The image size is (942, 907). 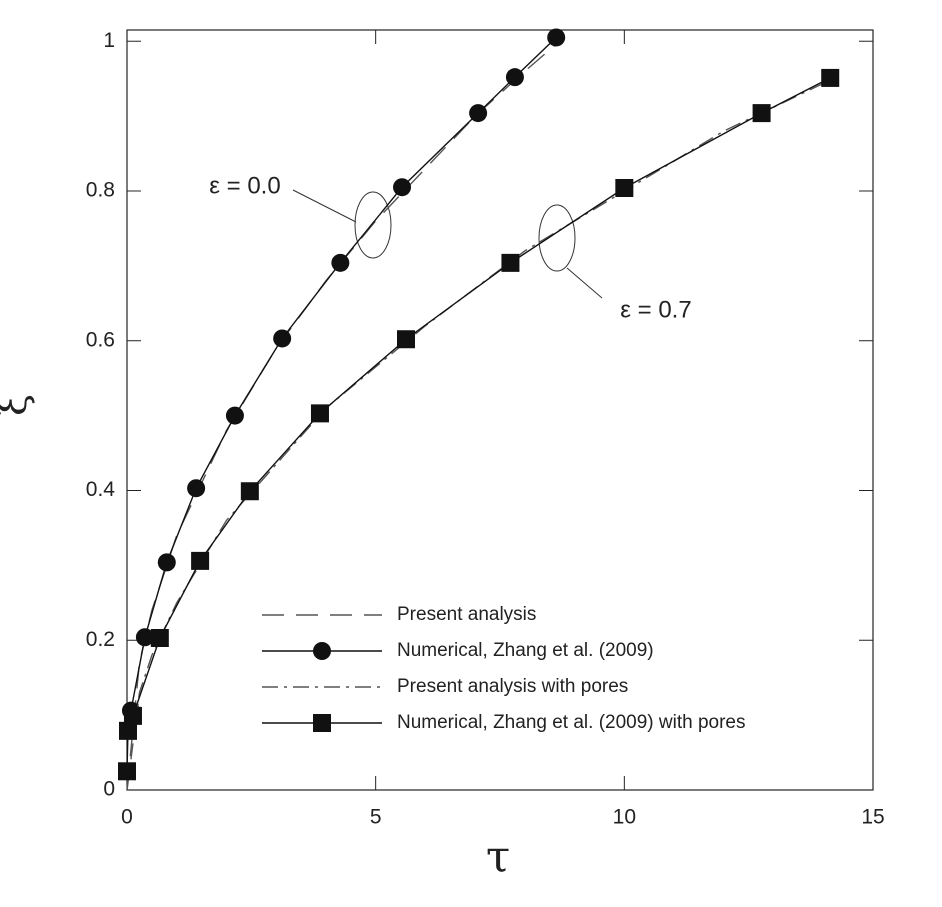 What do you see at coordinates (100, 639) in the screenshot?
I see `y-tick-label: 0.2` at bounding box center [100, 639].